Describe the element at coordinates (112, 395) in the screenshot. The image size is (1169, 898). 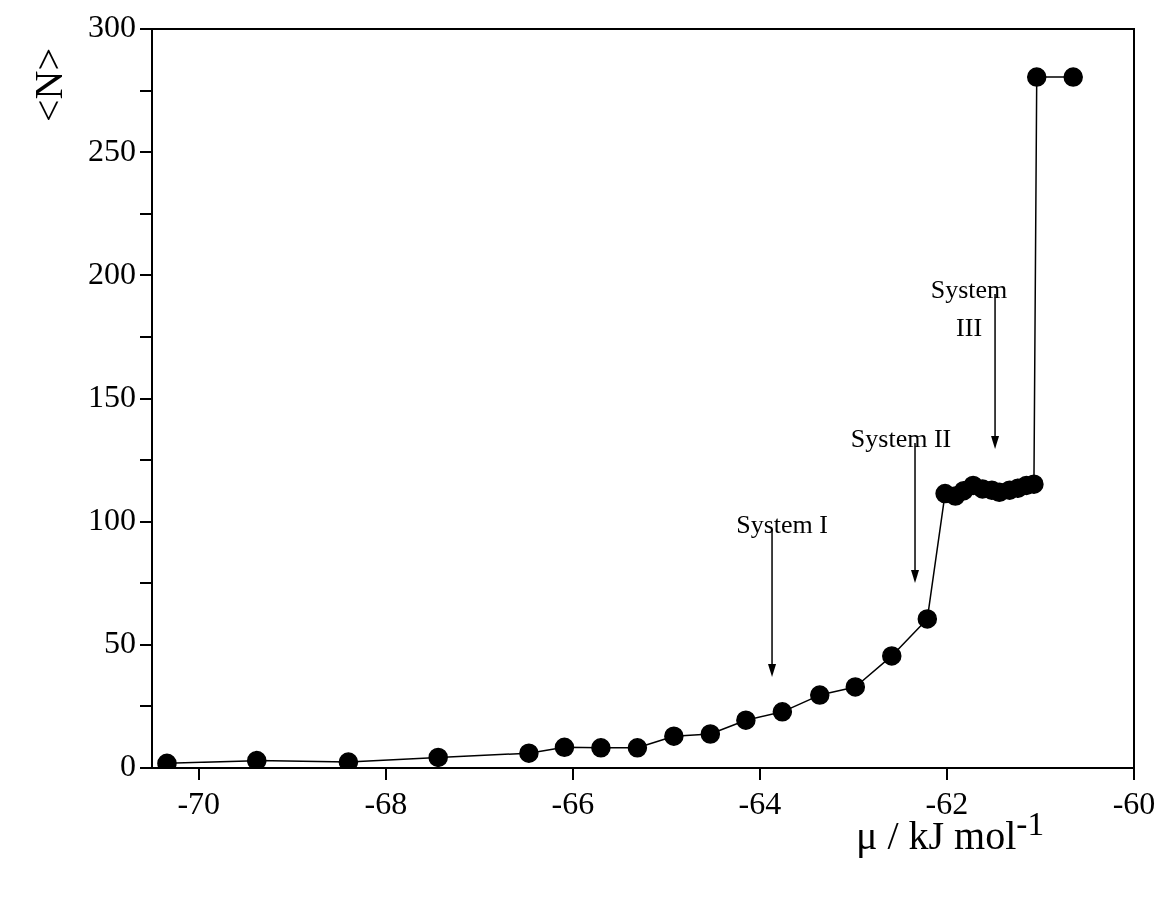
I see `y-tick-label: 150` at that location.